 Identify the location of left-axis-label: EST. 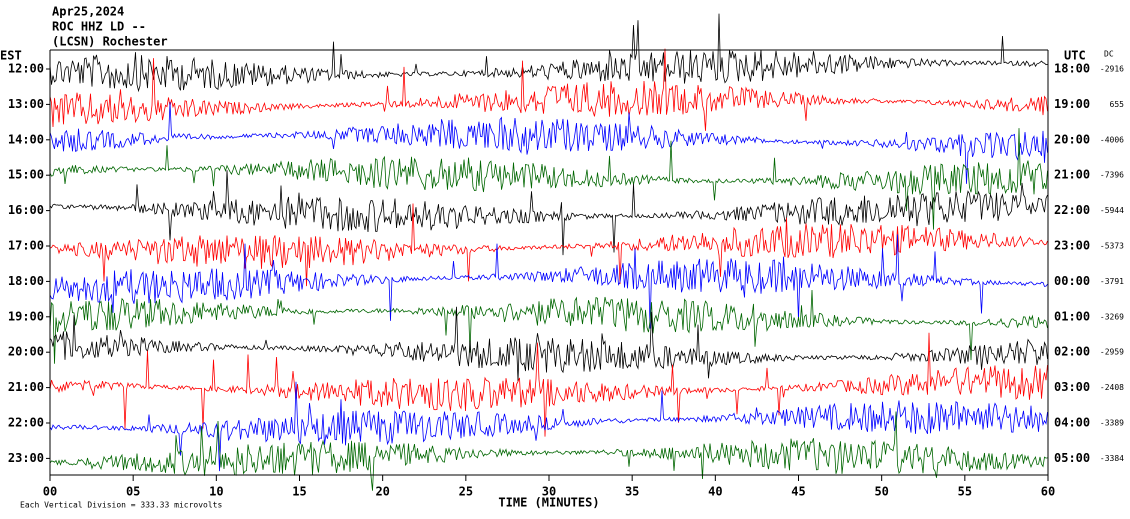
(11, 56).